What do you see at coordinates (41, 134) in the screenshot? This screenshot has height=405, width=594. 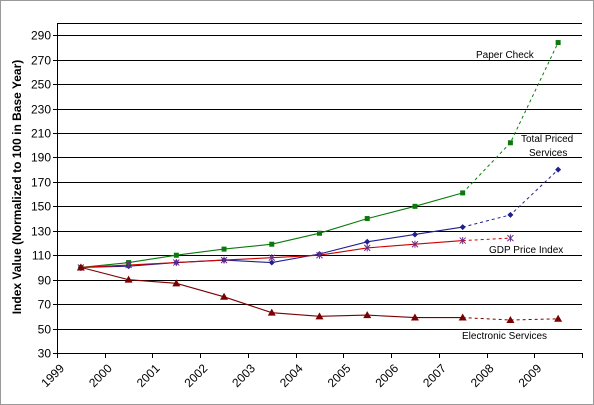 I see `y-tick-label: 210` at bounding box center [41, 134].